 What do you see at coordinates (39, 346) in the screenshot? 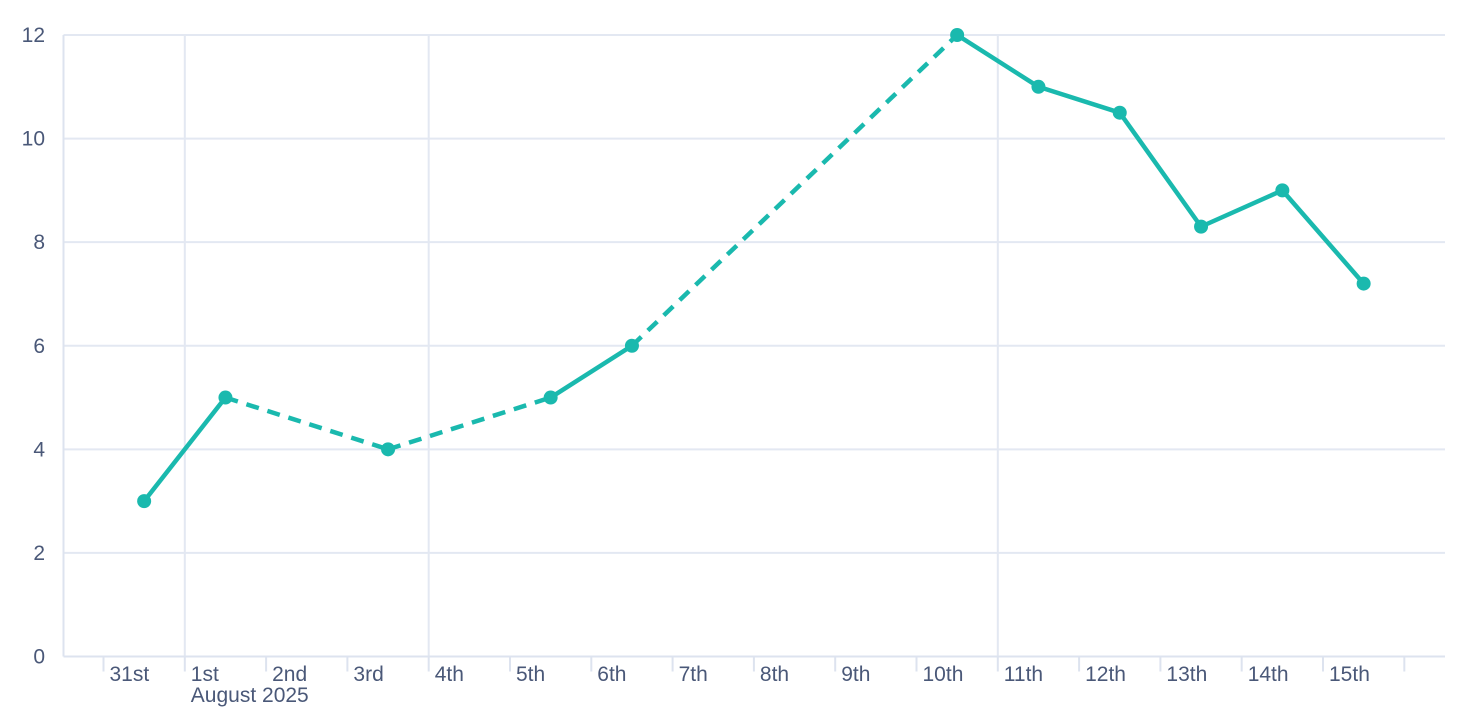
I see `y-tick-label-6: 6` at bounding box center [39, 346].